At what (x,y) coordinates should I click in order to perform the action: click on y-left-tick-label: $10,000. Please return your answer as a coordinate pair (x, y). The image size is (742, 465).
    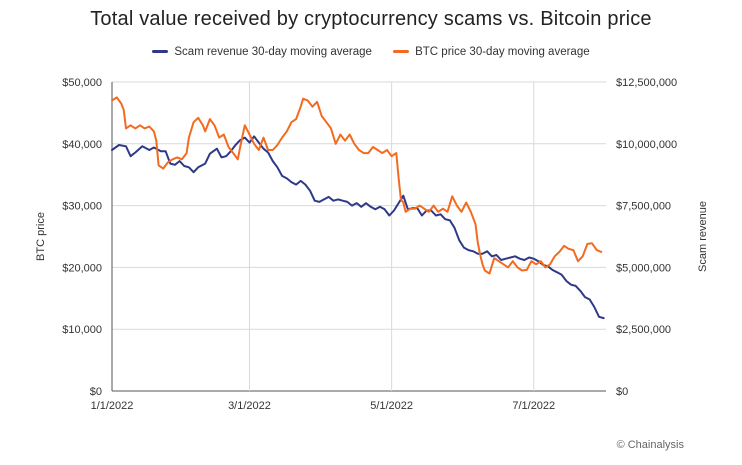
    Looking at the image, I should click on (82, 330).